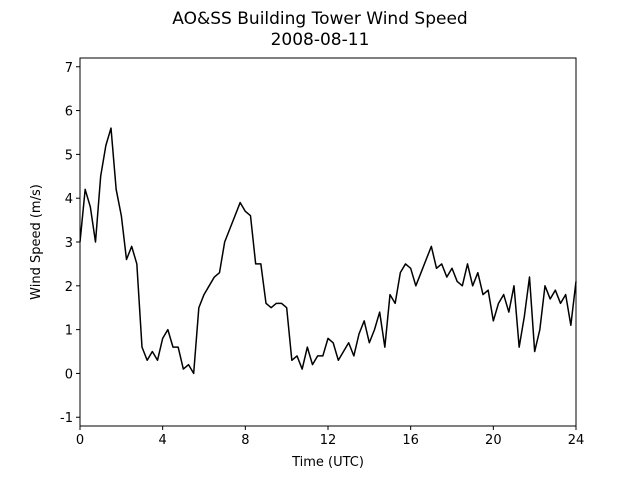 Image resolution: width=640 pixels, height=480 pixels. Describe the element at coordinates (69, 331) in the screenshot. I see `y-tick-label: 1` at that location.